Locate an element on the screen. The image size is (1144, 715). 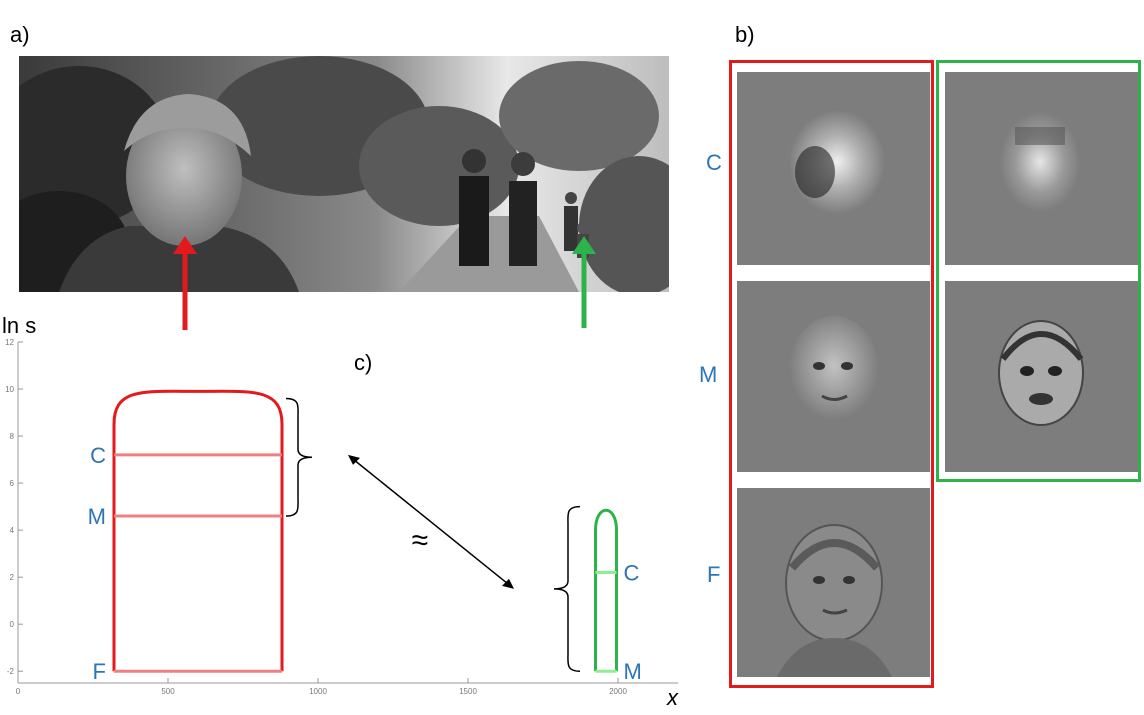
near-coarse-tile is located at coordinates (833, 168).